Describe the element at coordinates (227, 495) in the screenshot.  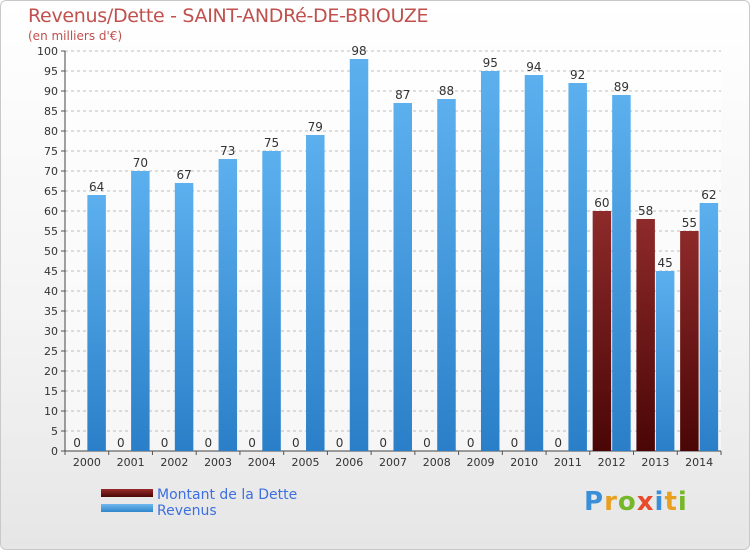
I see `legend-label-dette: Montant de la Dette` at that location.